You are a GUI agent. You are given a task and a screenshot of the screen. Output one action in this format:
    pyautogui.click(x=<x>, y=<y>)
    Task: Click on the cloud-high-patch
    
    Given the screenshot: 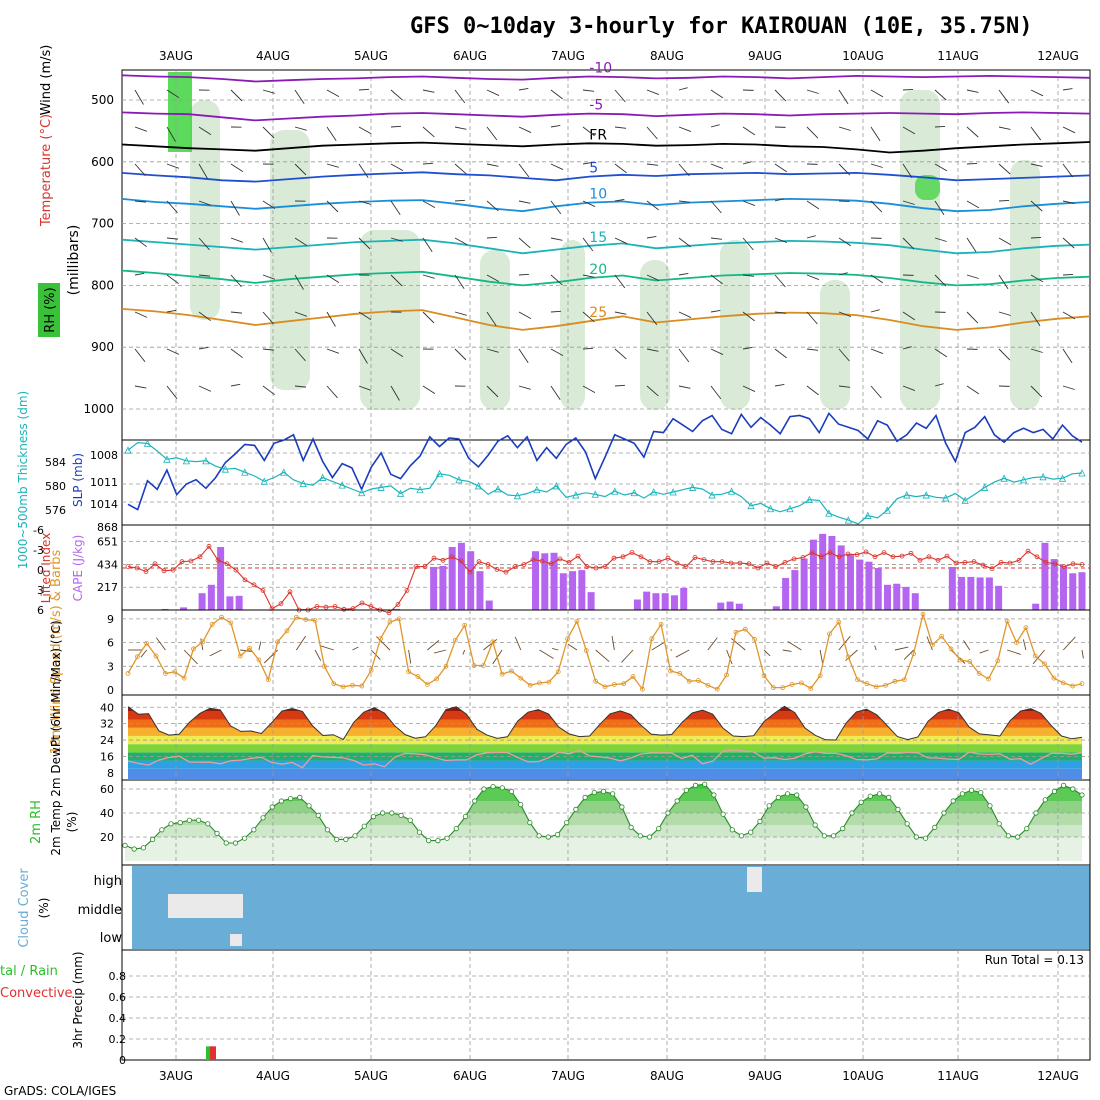 What is the action you would take?
    pyautogui.click(x=754, y=879)
    